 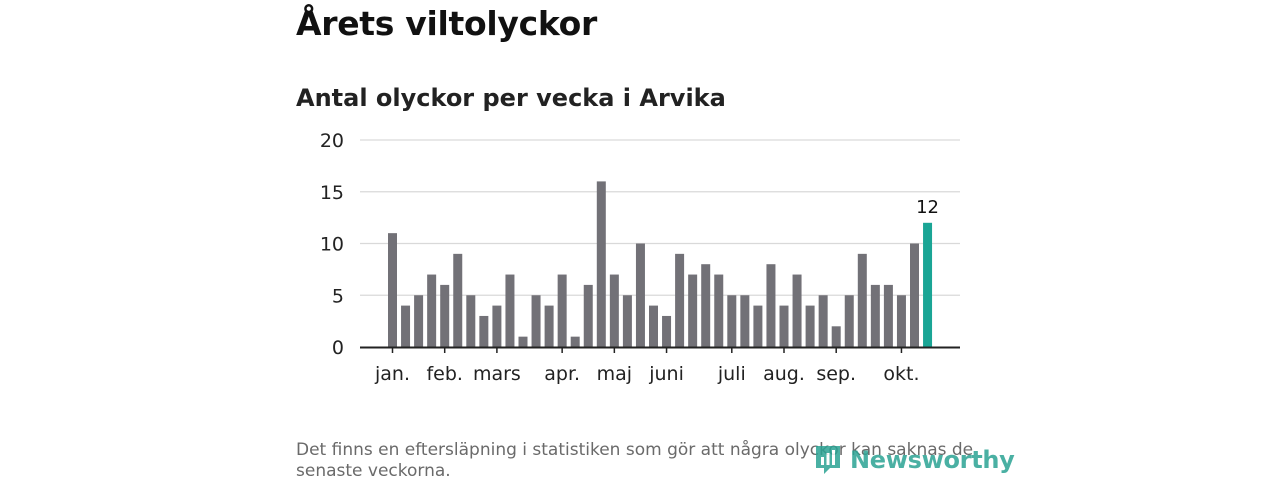 I want to click on x-tick-label: sep., so click(x=836, y=374).